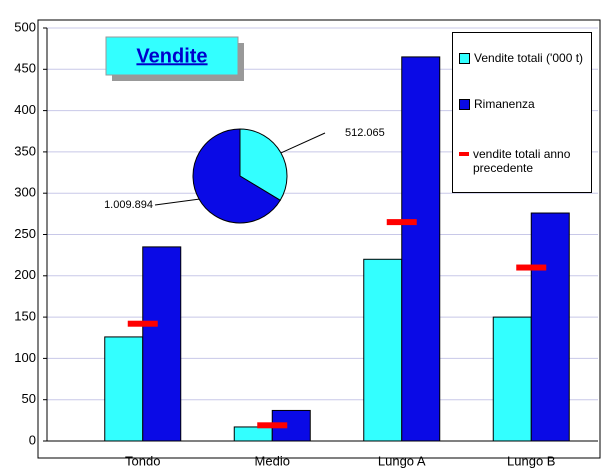  I want to click on title-box, so click(172, 56).